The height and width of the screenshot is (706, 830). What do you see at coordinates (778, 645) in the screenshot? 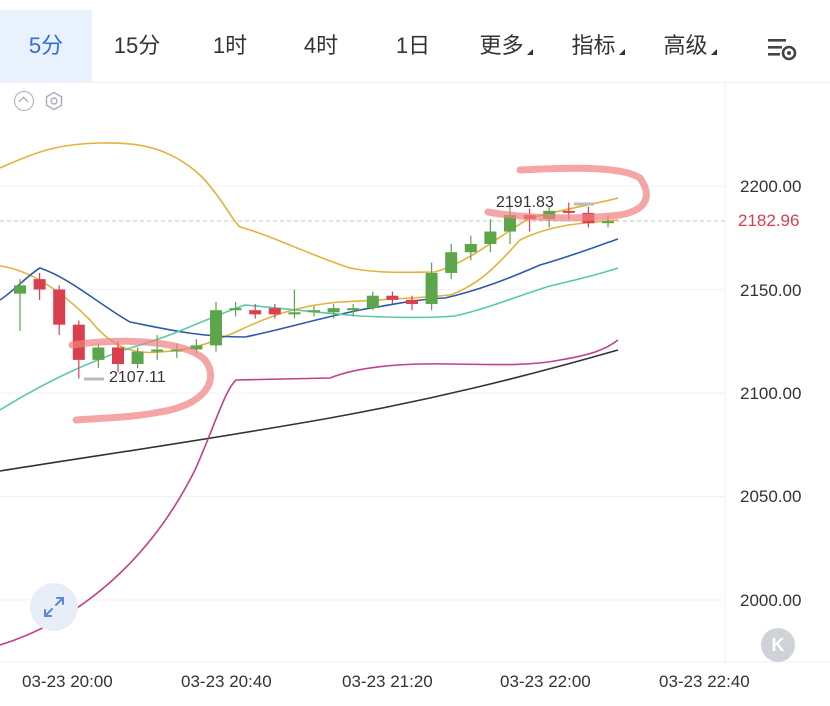
I see `scroll-to-latest-icon: K` at bounding box center [778, 645].